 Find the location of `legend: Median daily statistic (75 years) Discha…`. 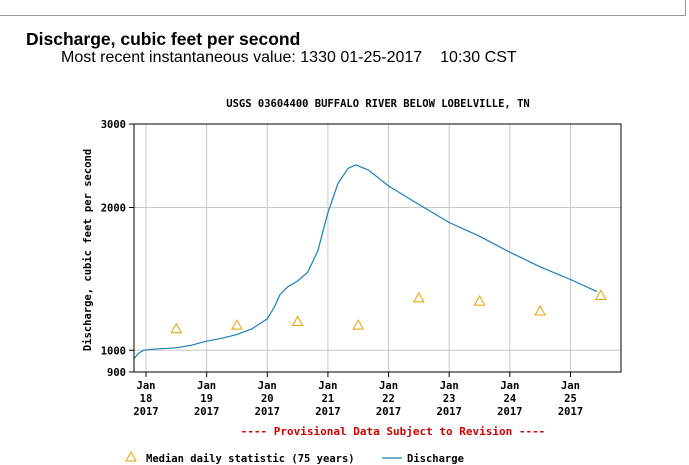

legend: Median daily statistic (75 years) Discha… is located at coordinates (294, 457).